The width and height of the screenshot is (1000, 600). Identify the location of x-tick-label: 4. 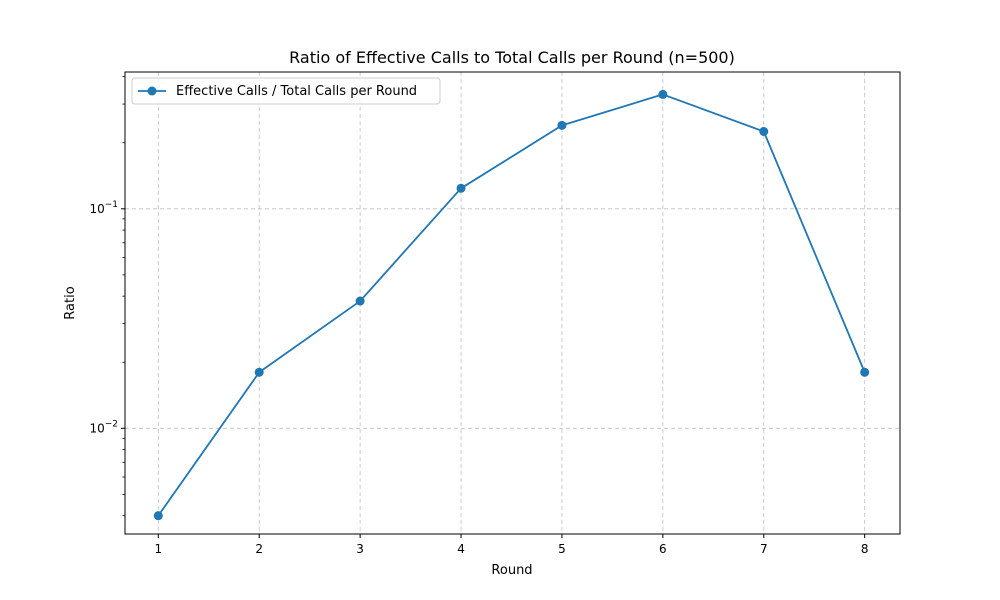
(461, 549).